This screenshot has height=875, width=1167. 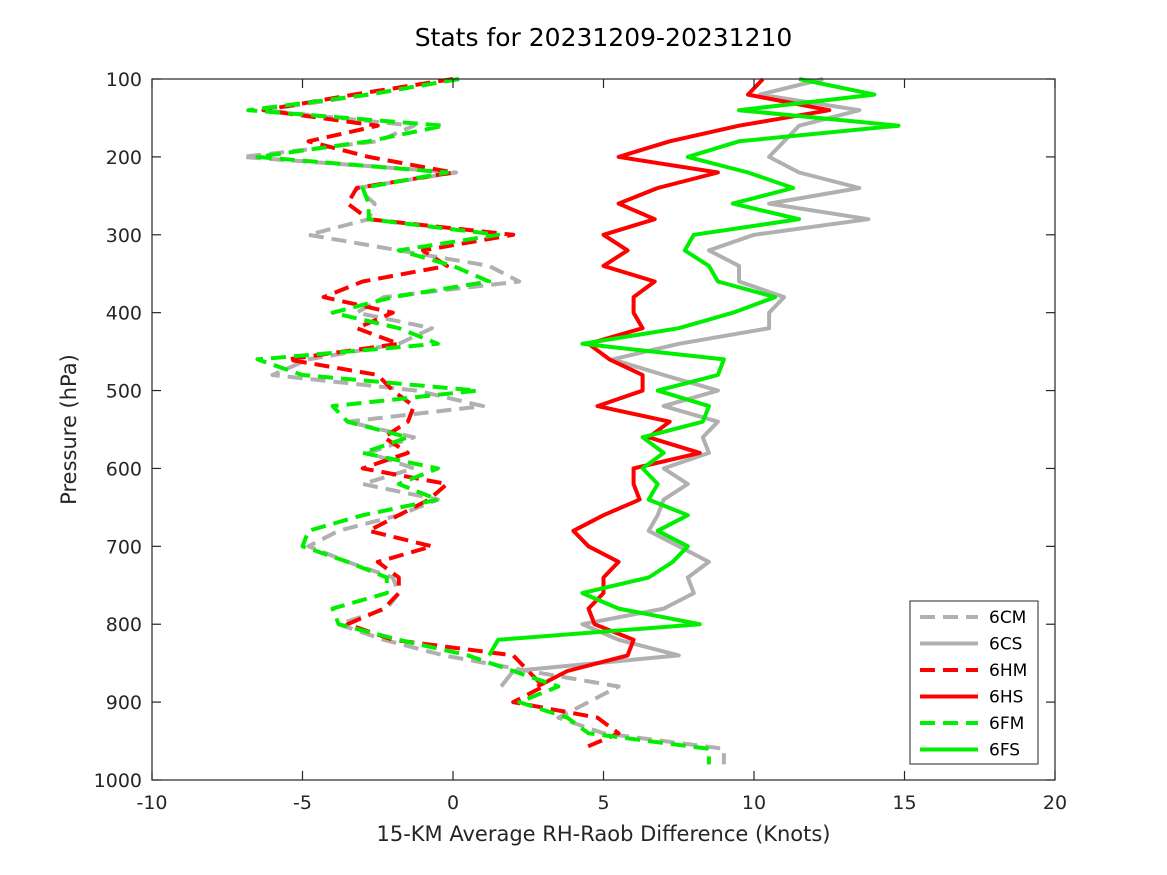 I want to click on y-tick-label: 1000, so click(x=118, y=781).